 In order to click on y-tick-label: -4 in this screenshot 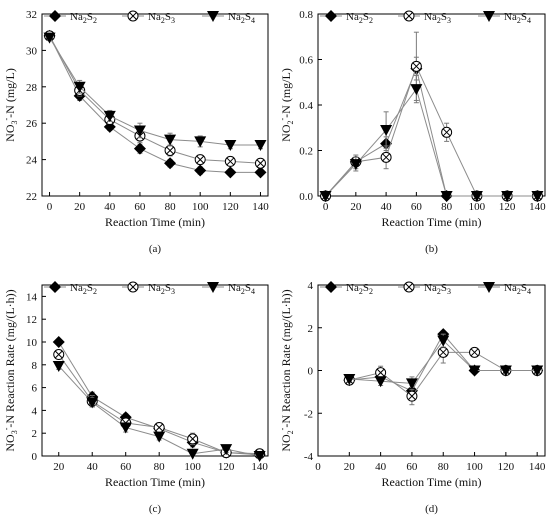, I will do `click(309, 457)`.